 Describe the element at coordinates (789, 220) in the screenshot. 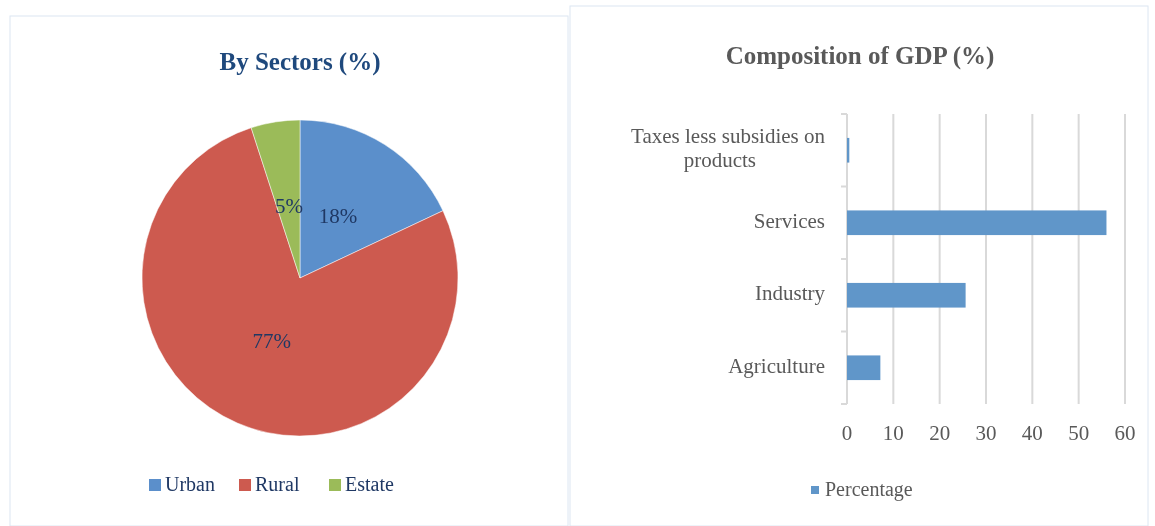

I see `y-tick-label: Services` at that location.